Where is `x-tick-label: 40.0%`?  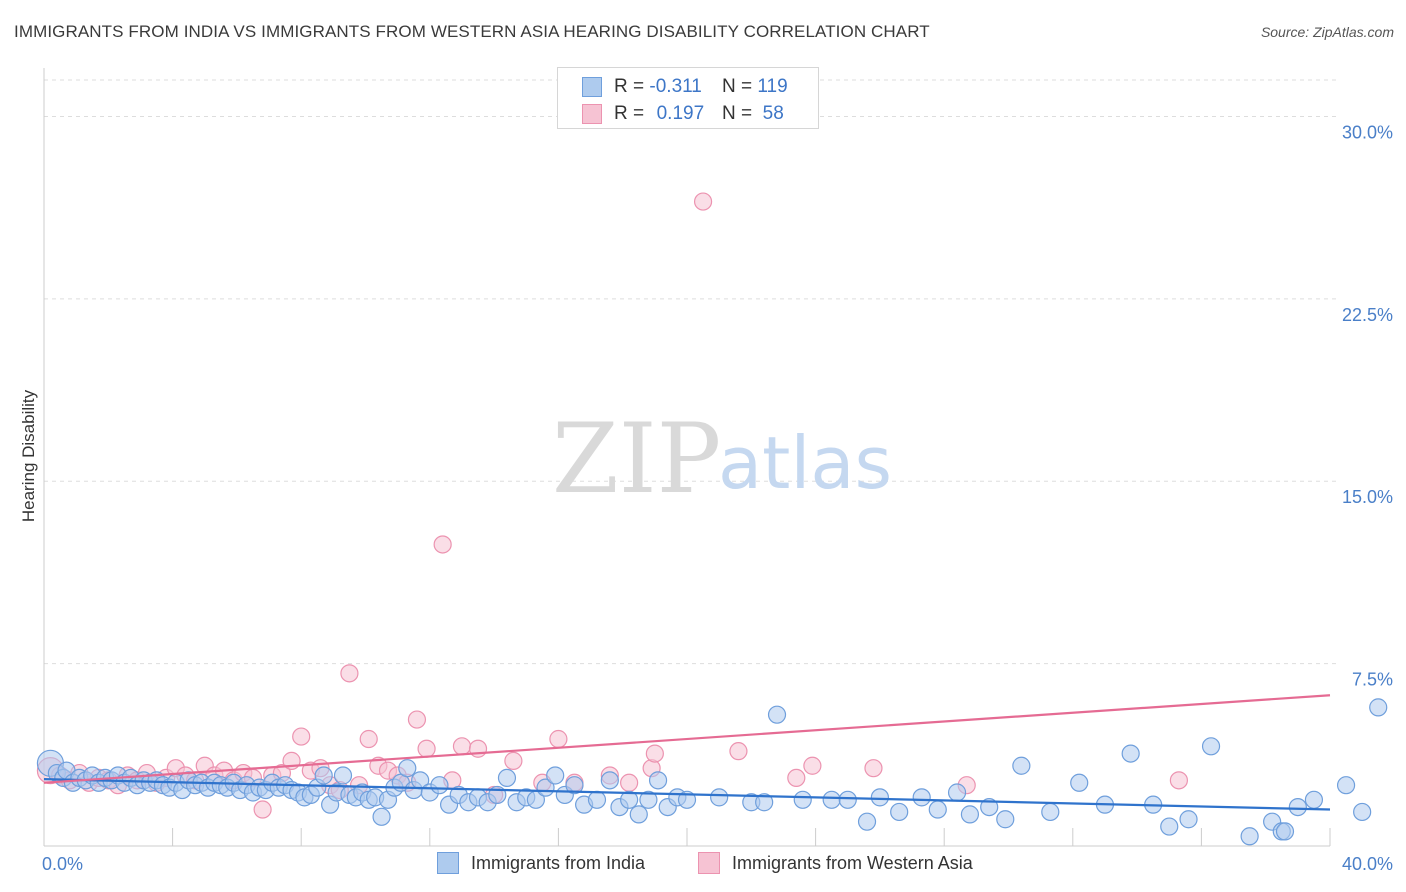 x-tick-label: 40.0% is located at coordinates (1367, 864).